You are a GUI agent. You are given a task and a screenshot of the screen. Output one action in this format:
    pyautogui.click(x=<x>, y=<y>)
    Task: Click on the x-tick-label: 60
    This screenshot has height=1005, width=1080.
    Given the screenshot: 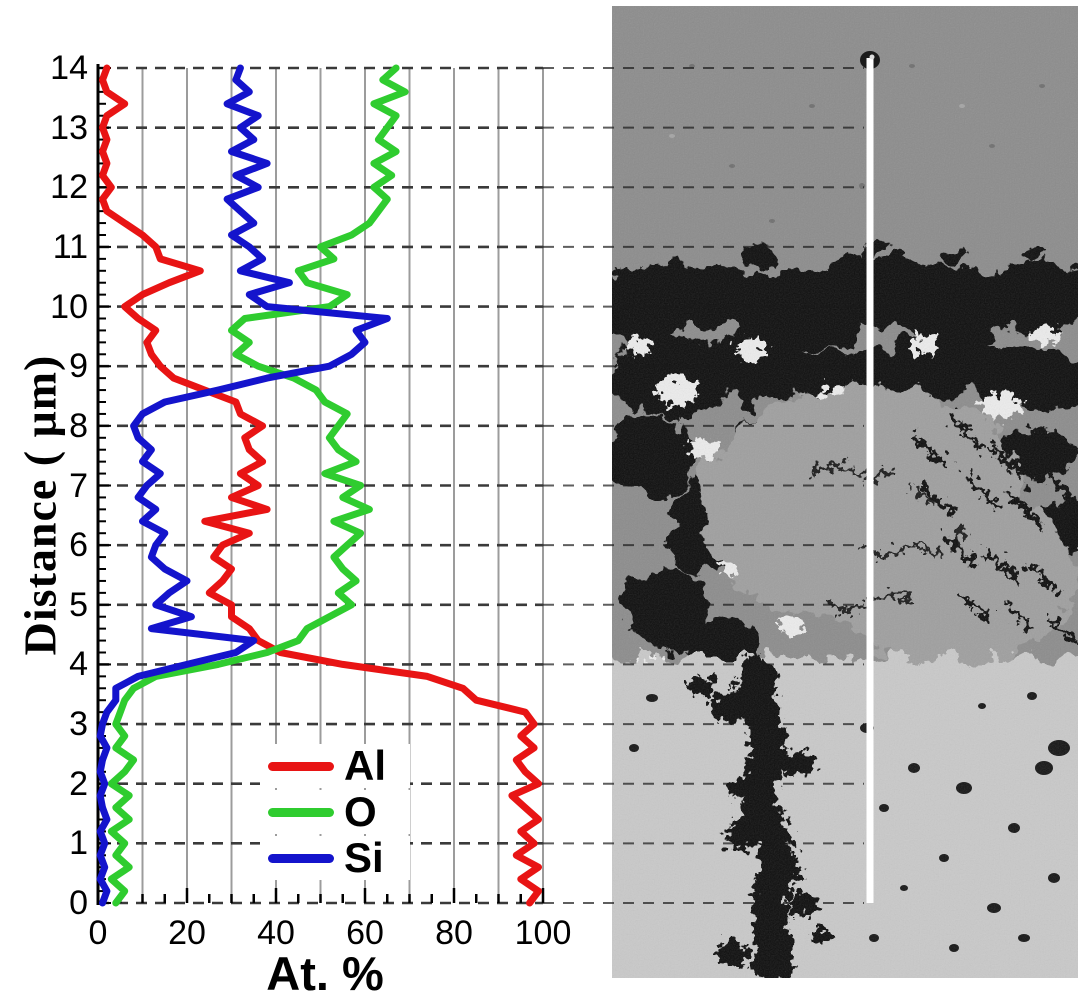 What is the action you would take?
    pyautogui.click(x=365, y=933)
    